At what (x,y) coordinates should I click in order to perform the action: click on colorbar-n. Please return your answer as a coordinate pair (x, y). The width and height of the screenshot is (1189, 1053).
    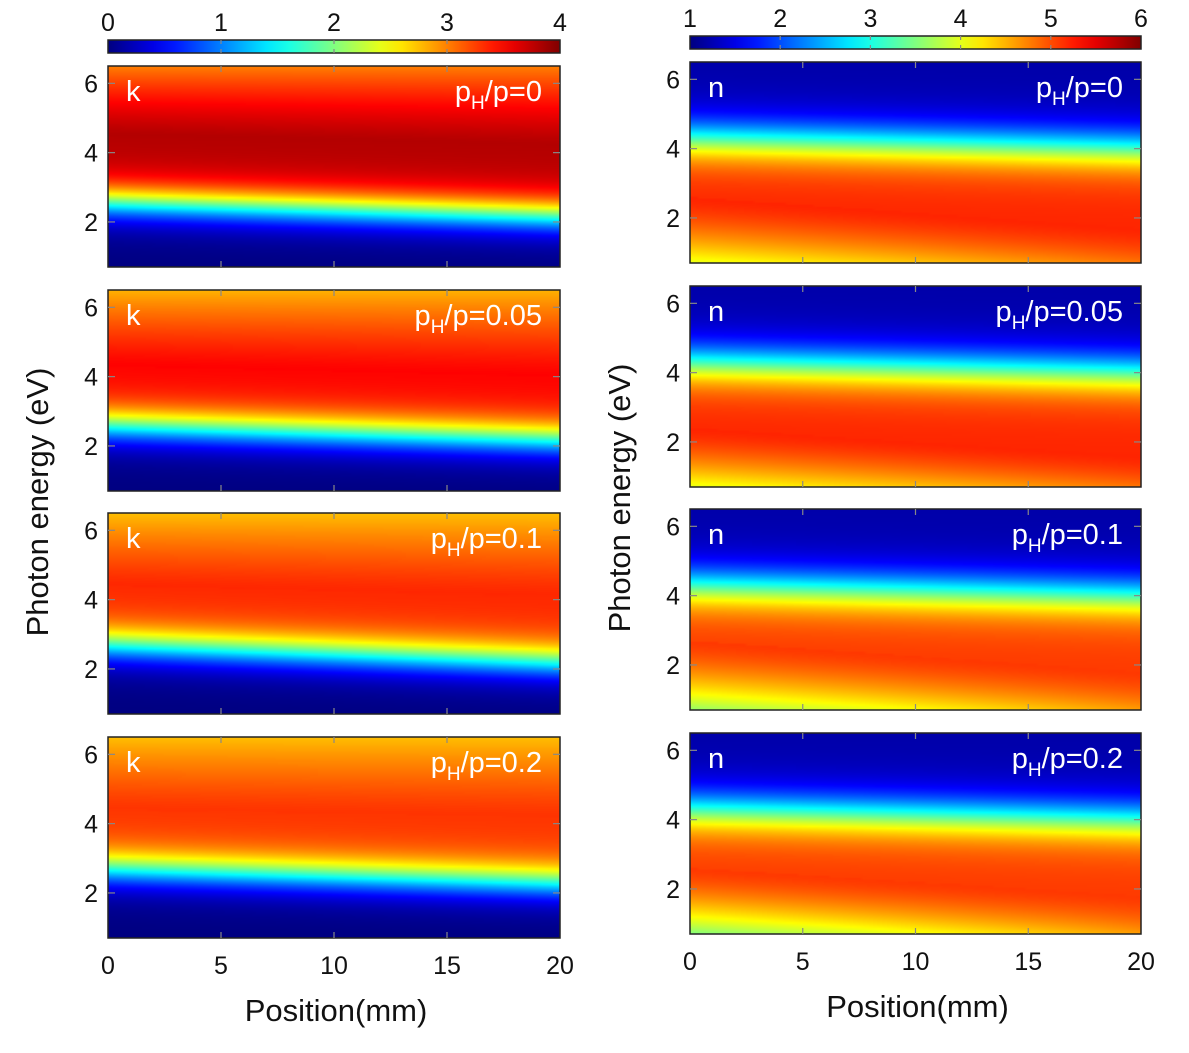
    Looking at the image, I should click on (915, 42).